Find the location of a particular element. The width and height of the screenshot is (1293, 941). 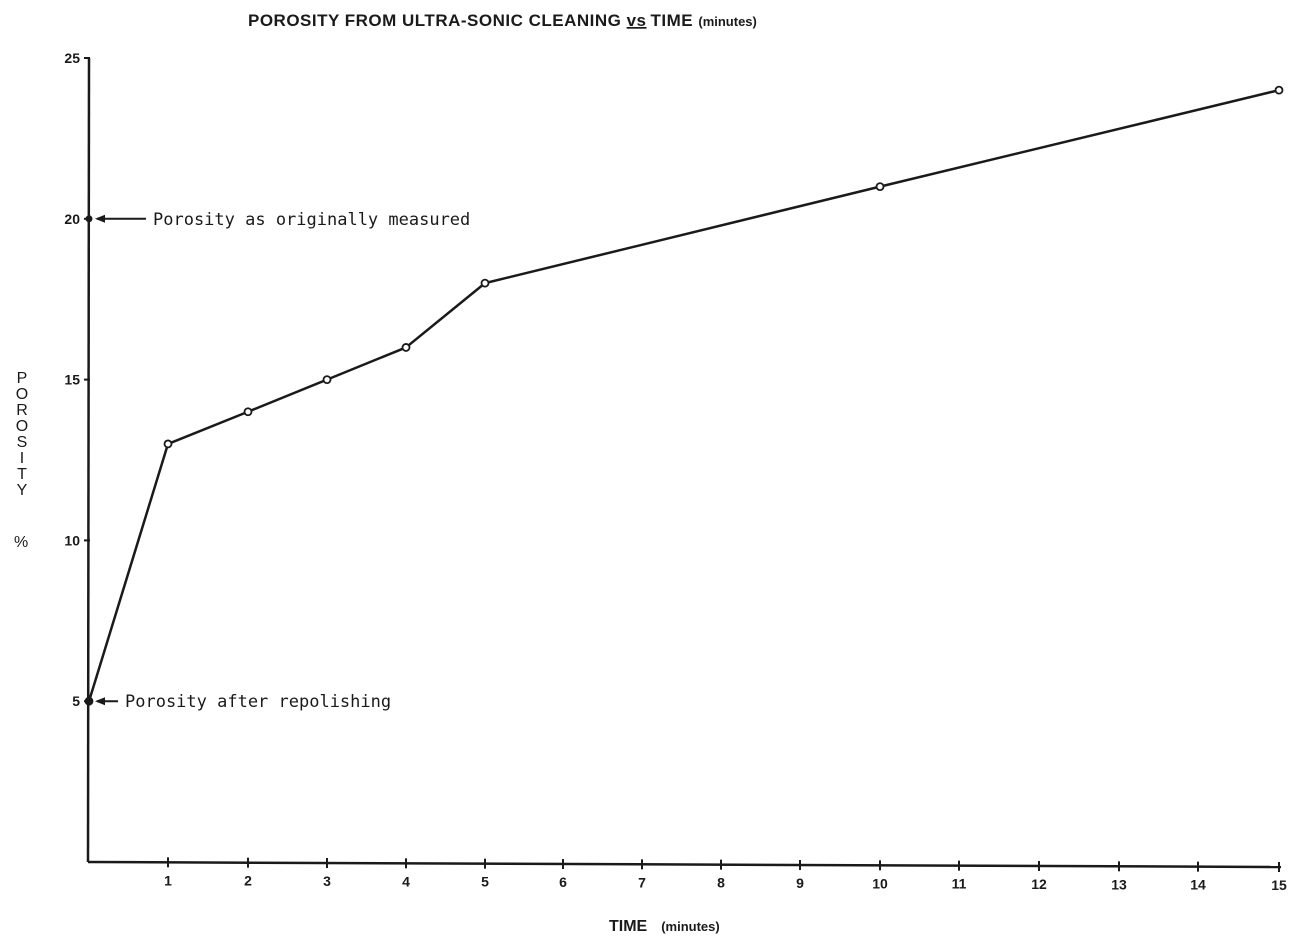

chart-title-mid: TIME is located at coordinates (675, 20).